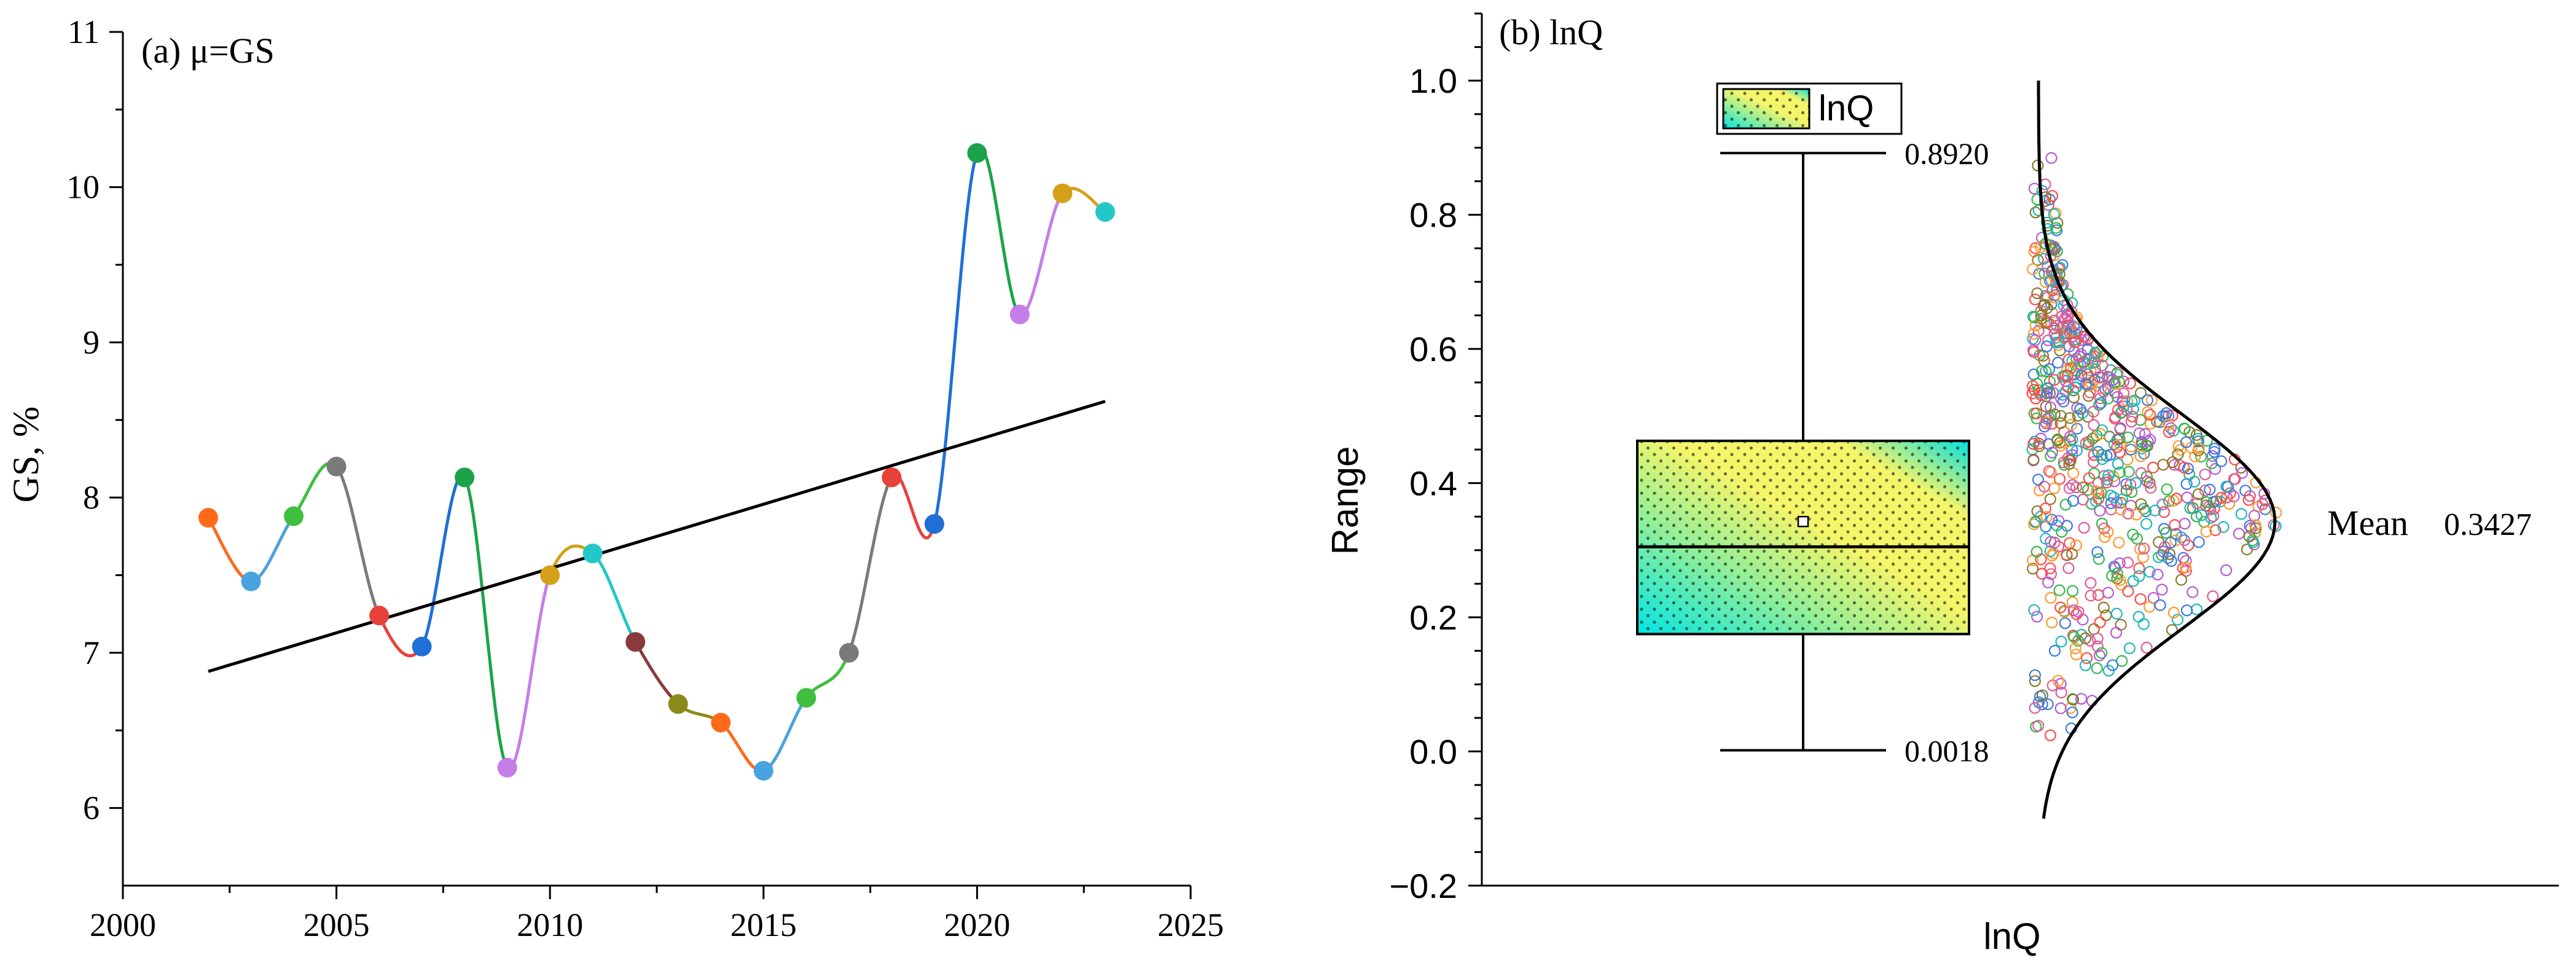 The height and width of the screenshot is (963, 2576). I want to click on panel-a-spline-segment, so click(614, 598).